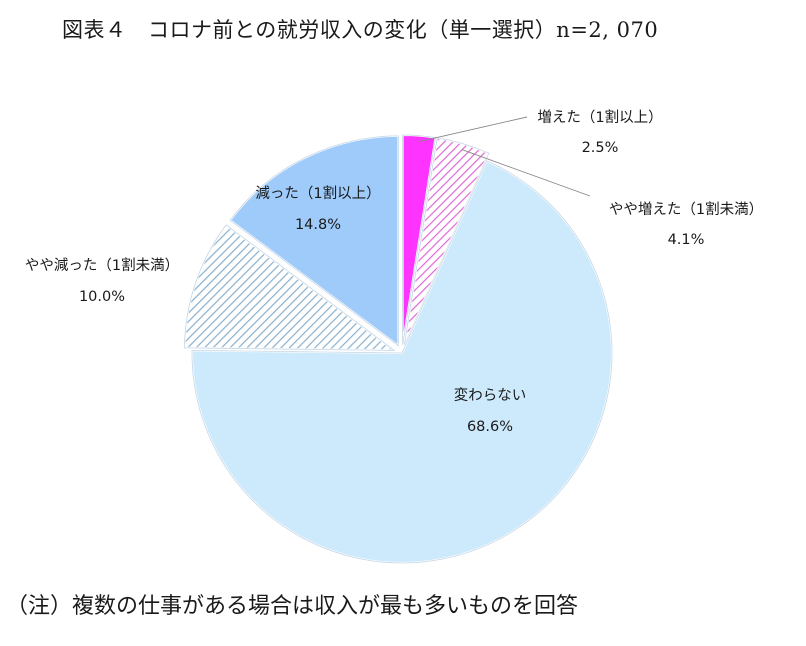 This screenshot has width=806, height=646. I want to click on slice-slightly-increased-outline, so click(446, 241).